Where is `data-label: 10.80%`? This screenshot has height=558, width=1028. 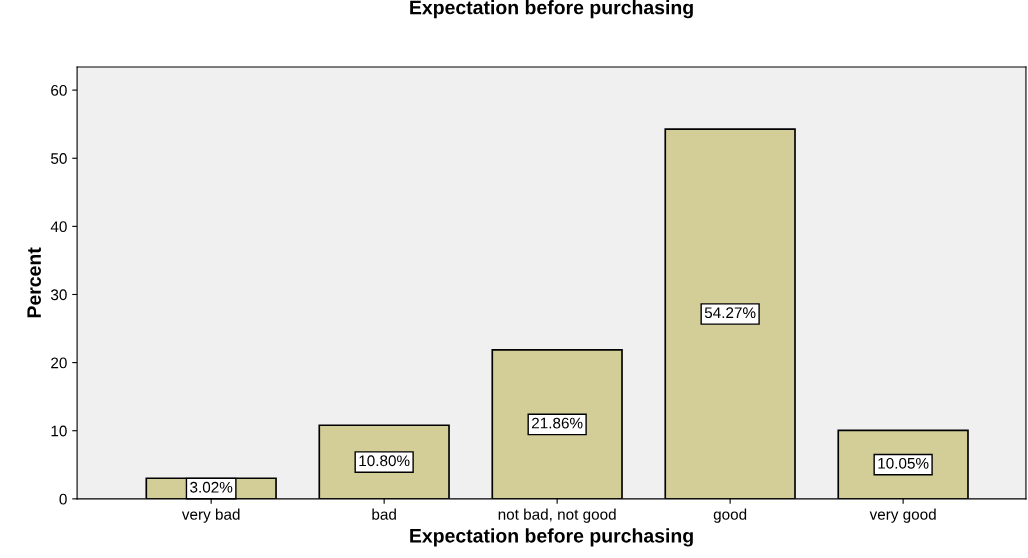
data-label: 10.80% is located at coordinates (384, 461).